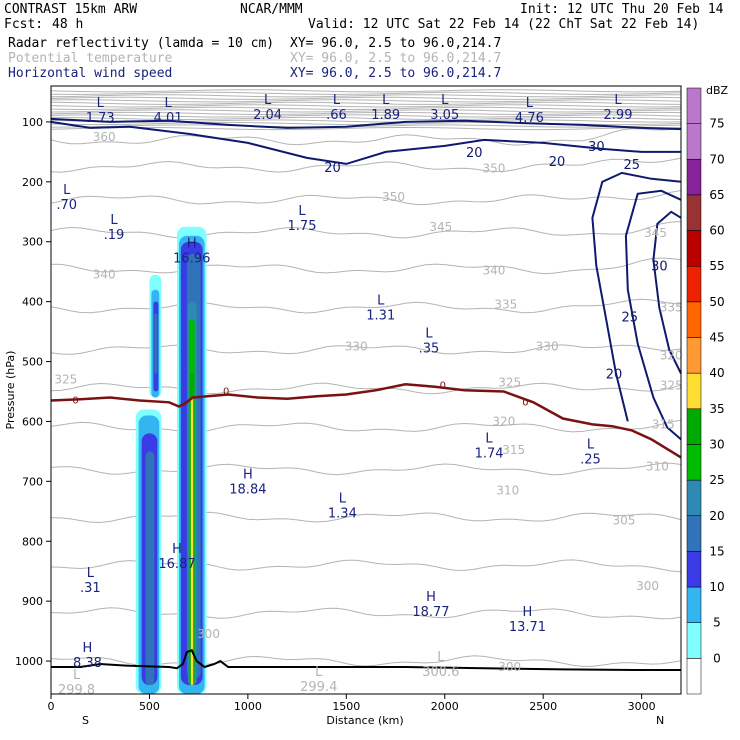 The image size is (740, 740). Describe the element at coordinates (716, 551) in the screenshot. I see `colorbar-label: 15` at that location.